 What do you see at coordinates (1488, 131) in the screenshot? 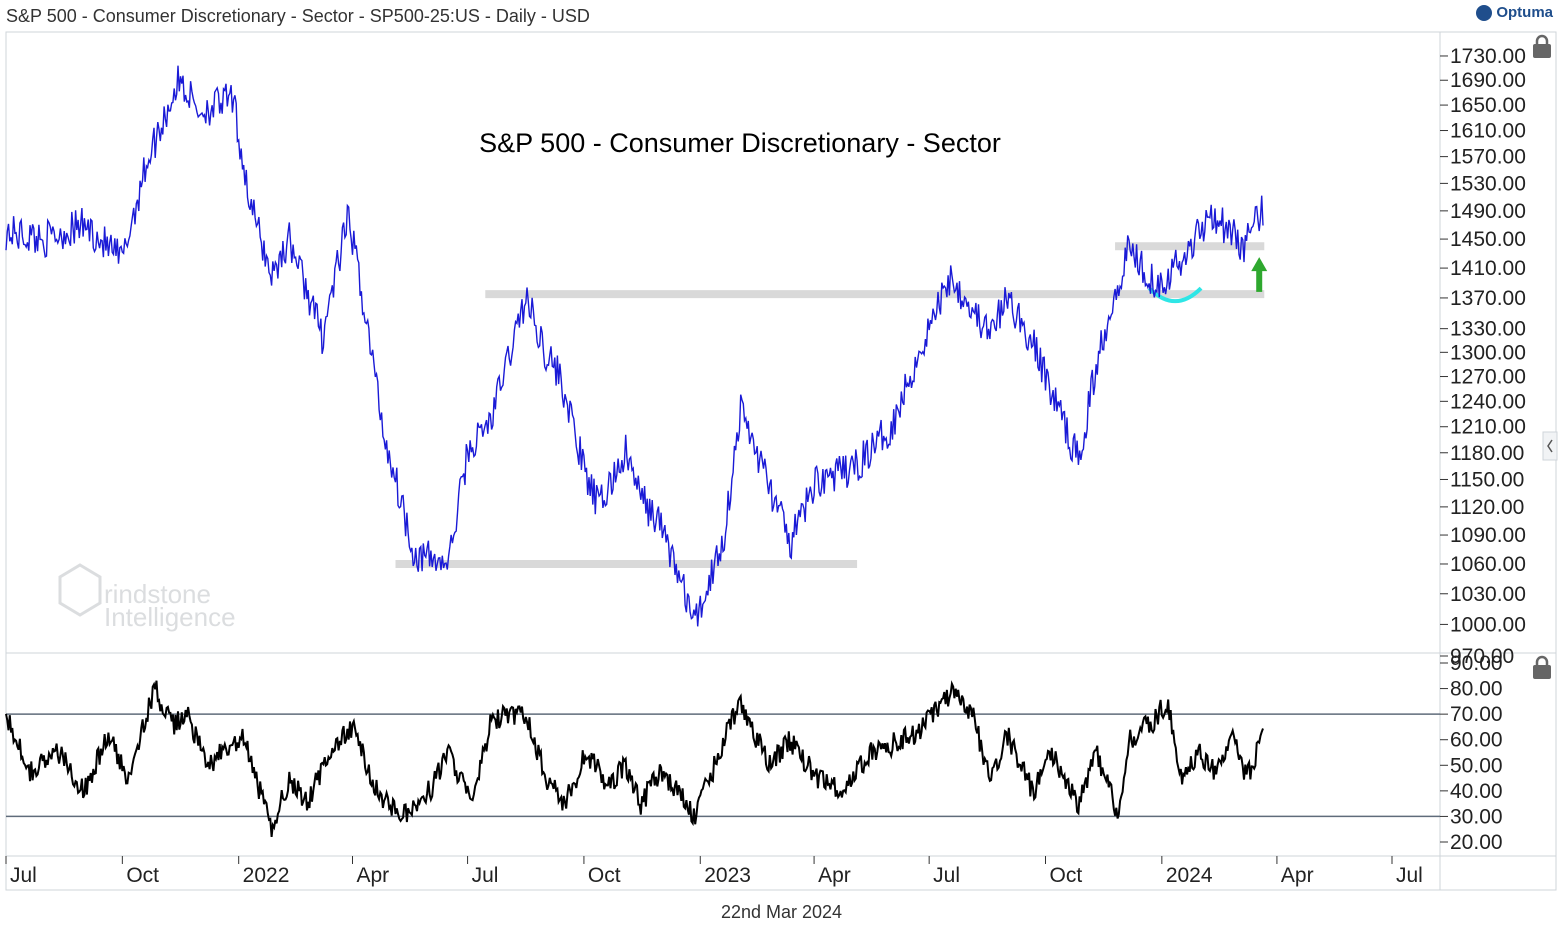
I see `price-y-tick-label: 1610.00` at bounding box center [1488, 131].